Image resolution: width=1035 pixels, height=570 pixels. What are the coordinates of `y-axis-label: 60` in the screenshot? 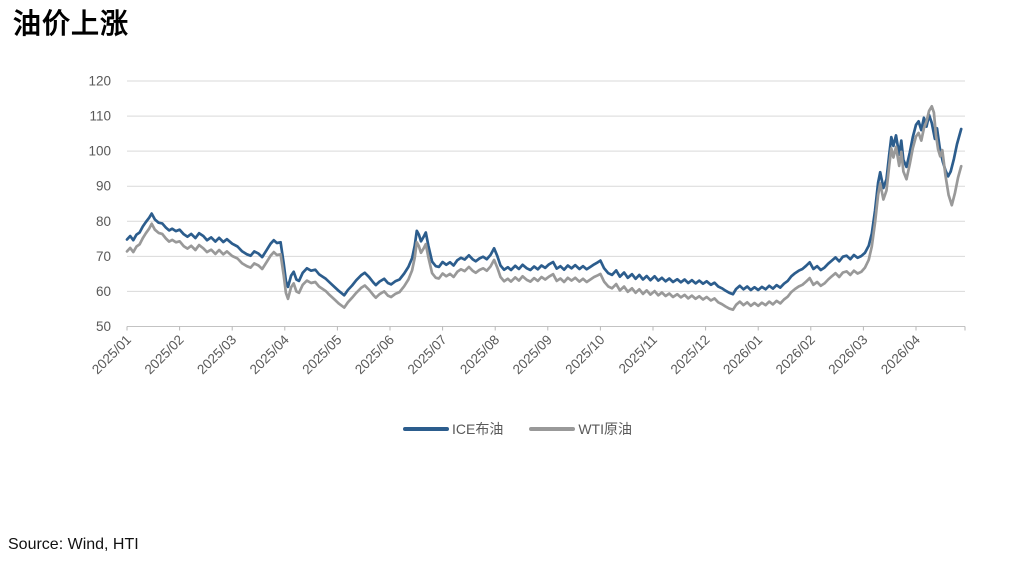 It's located at (103, 291).